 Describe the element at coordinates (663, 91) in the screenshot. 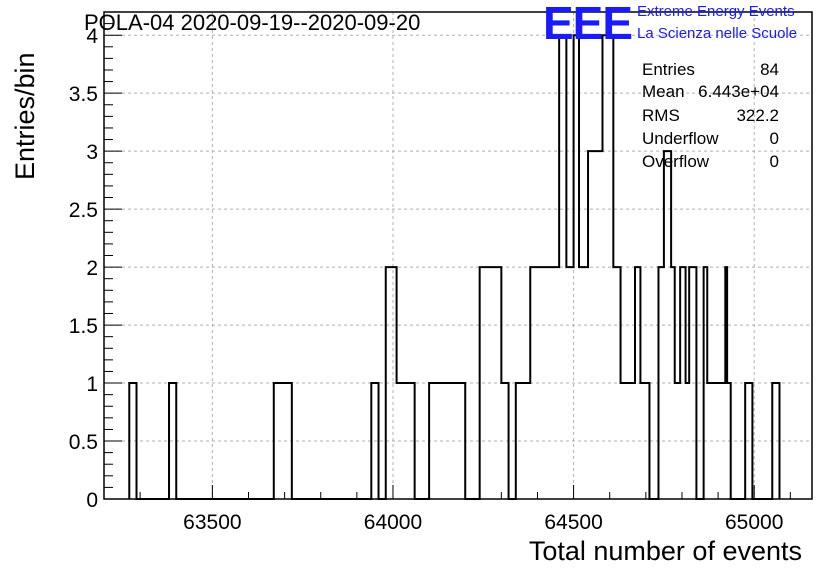

I see `stat-mean-name: Mean` at that location.